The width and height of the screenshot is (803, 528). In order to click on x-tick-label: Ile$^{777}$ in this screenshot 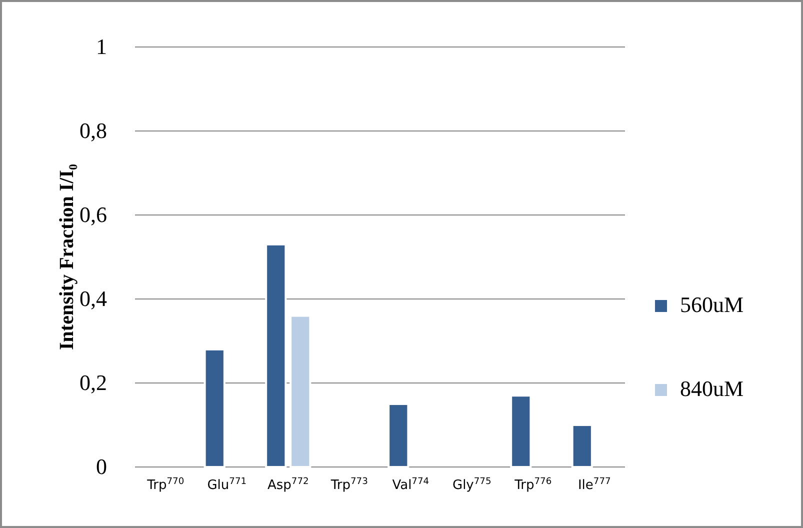, I will do `click(594, 485)`.